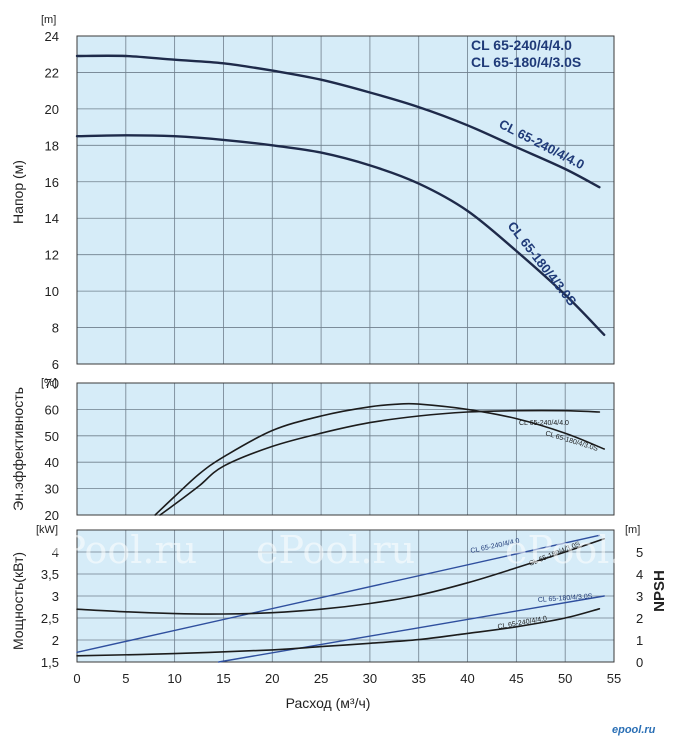 The width and height of the screenshot is (679, 746). What do you see at coordinates (174, 678) in the screenshot?
I see `x-tick-label: 10` at bounding box center [174, 678].